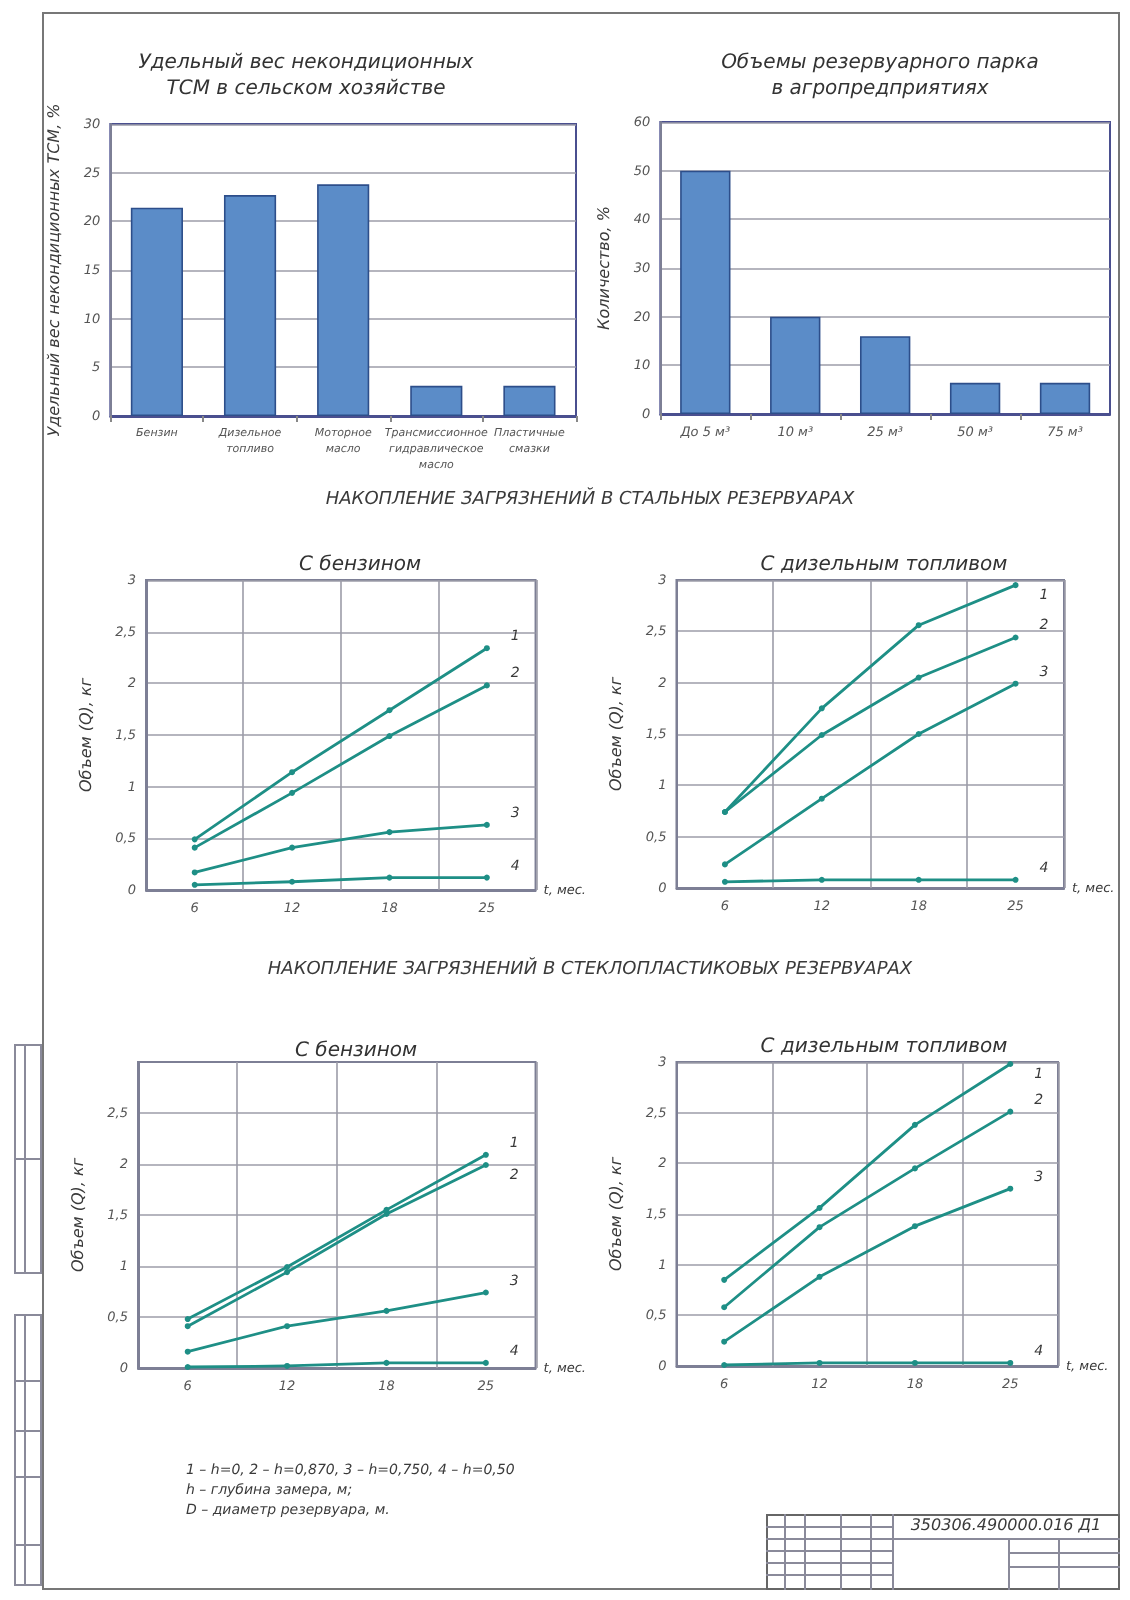 The image size is (1130, 1600). I want to click on chart-title: Объемы резервуарного парка в агропредприятиях, so click(880, 76).